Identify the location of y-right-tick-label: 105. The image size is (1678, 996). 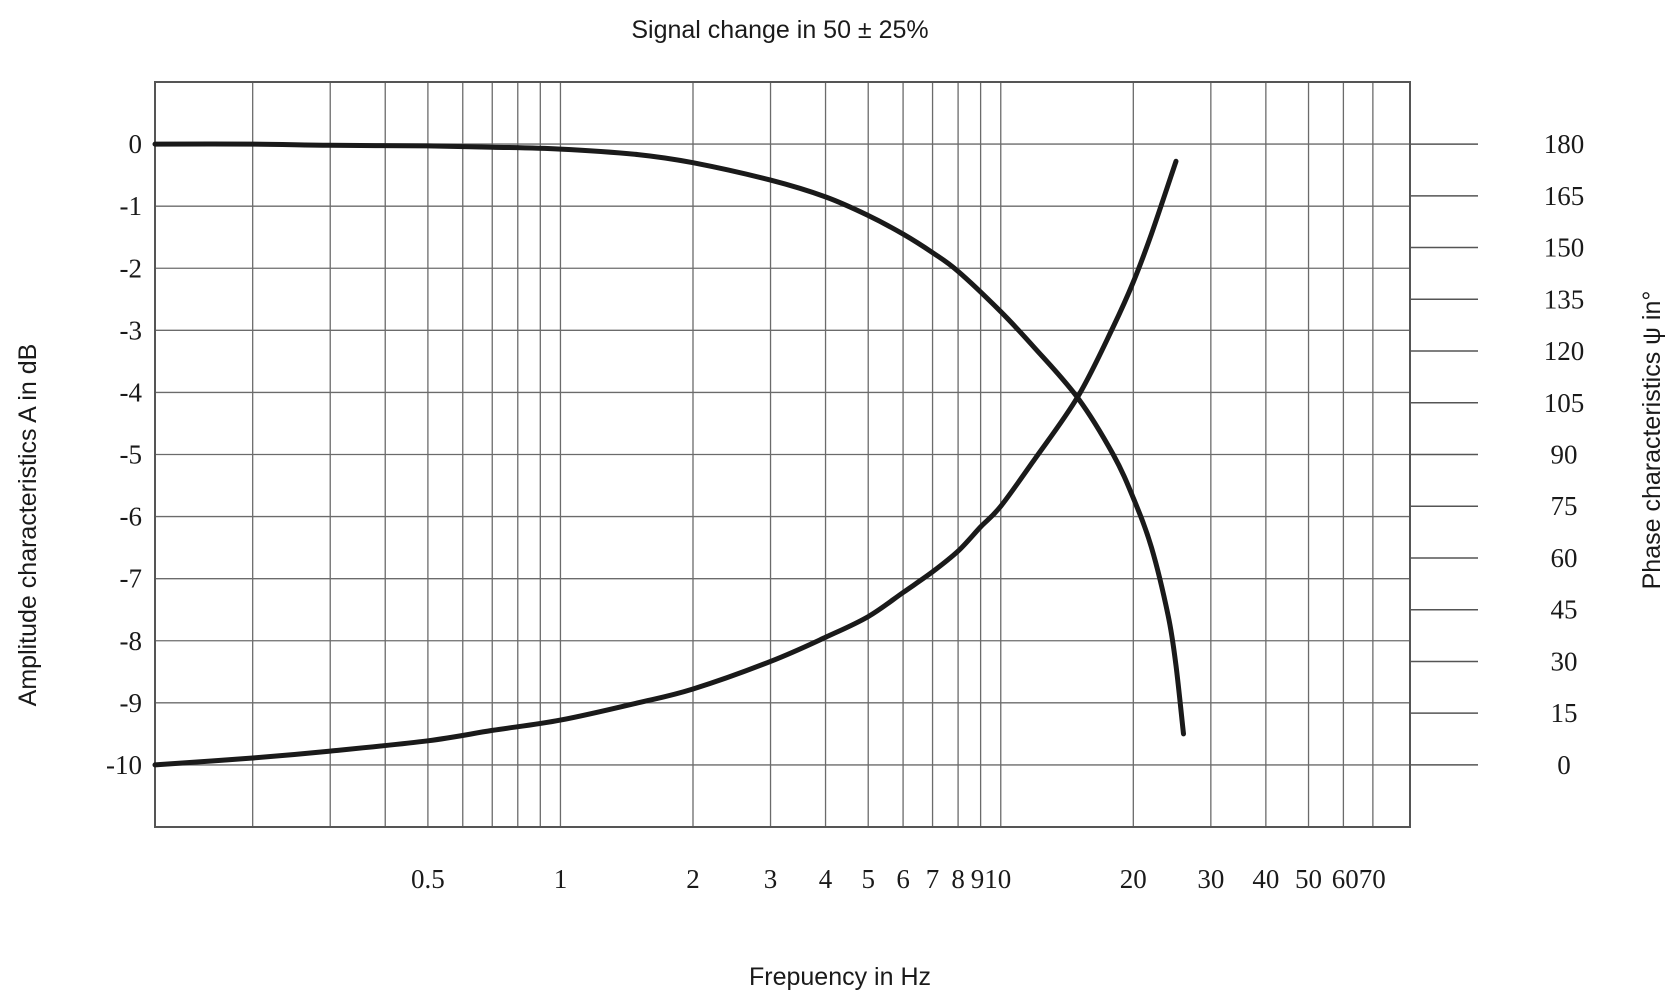
(1564, 403).